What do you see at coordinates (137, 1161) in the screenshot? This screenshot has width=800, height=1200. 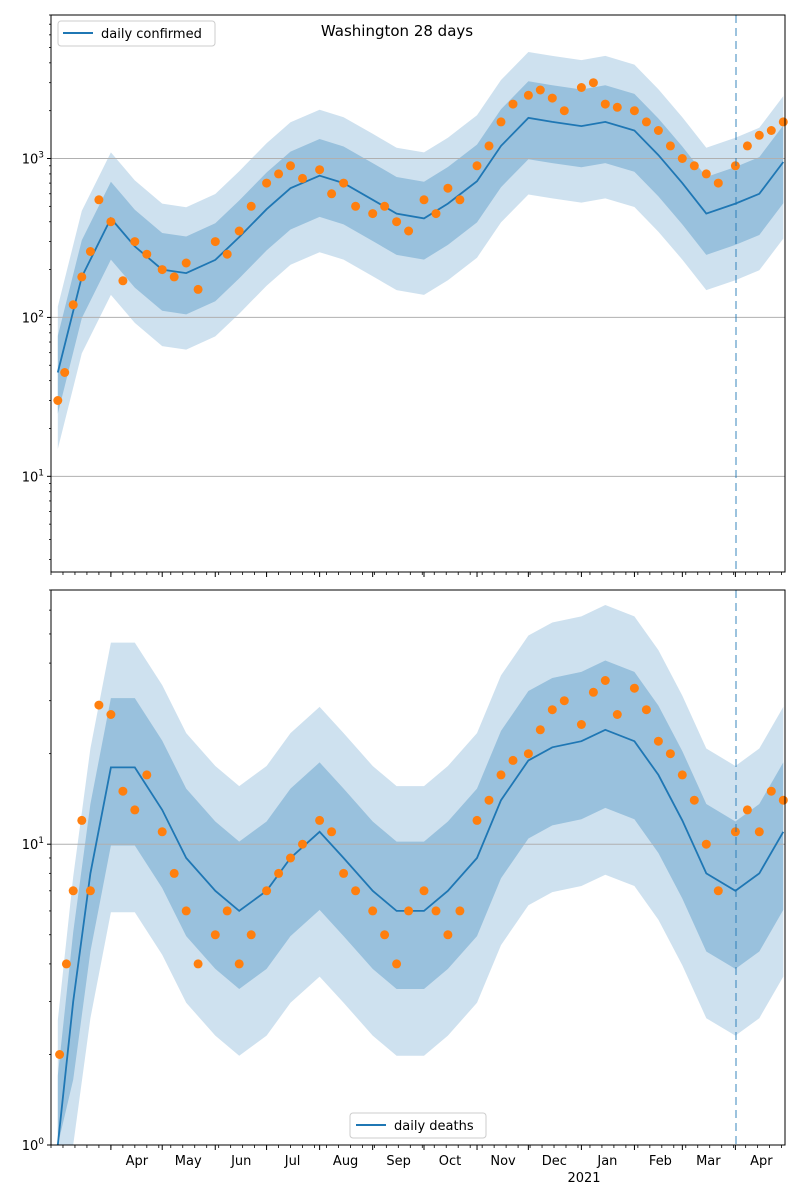 I see `x-tick-label: Apr` at bounding box center [137, 1161].